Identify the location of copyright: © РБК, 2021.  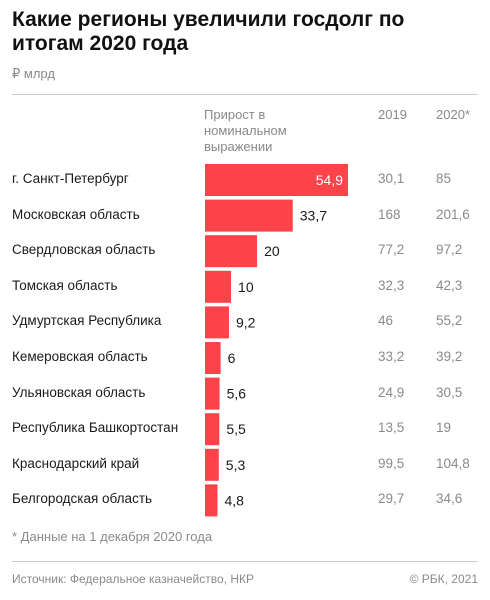
(443, 579).